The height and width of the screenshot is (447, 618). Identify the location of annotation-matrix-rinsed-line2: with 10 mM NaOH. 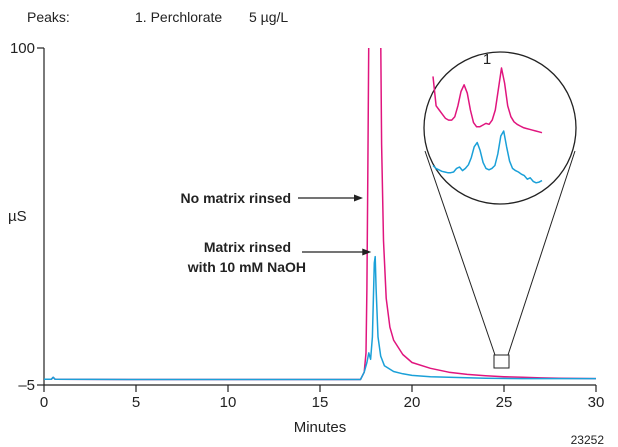
(246, 267).